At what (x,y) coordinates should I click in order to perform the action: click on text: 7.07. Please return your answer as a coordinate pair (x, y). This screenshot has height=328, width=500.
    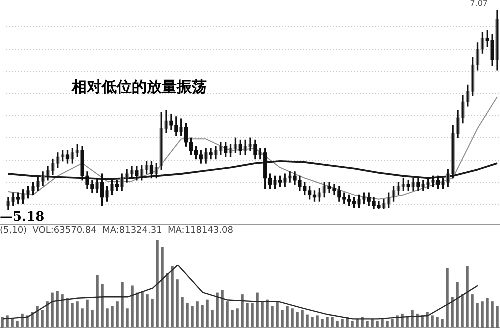
    Looking at the image, I should click on (479, 4).